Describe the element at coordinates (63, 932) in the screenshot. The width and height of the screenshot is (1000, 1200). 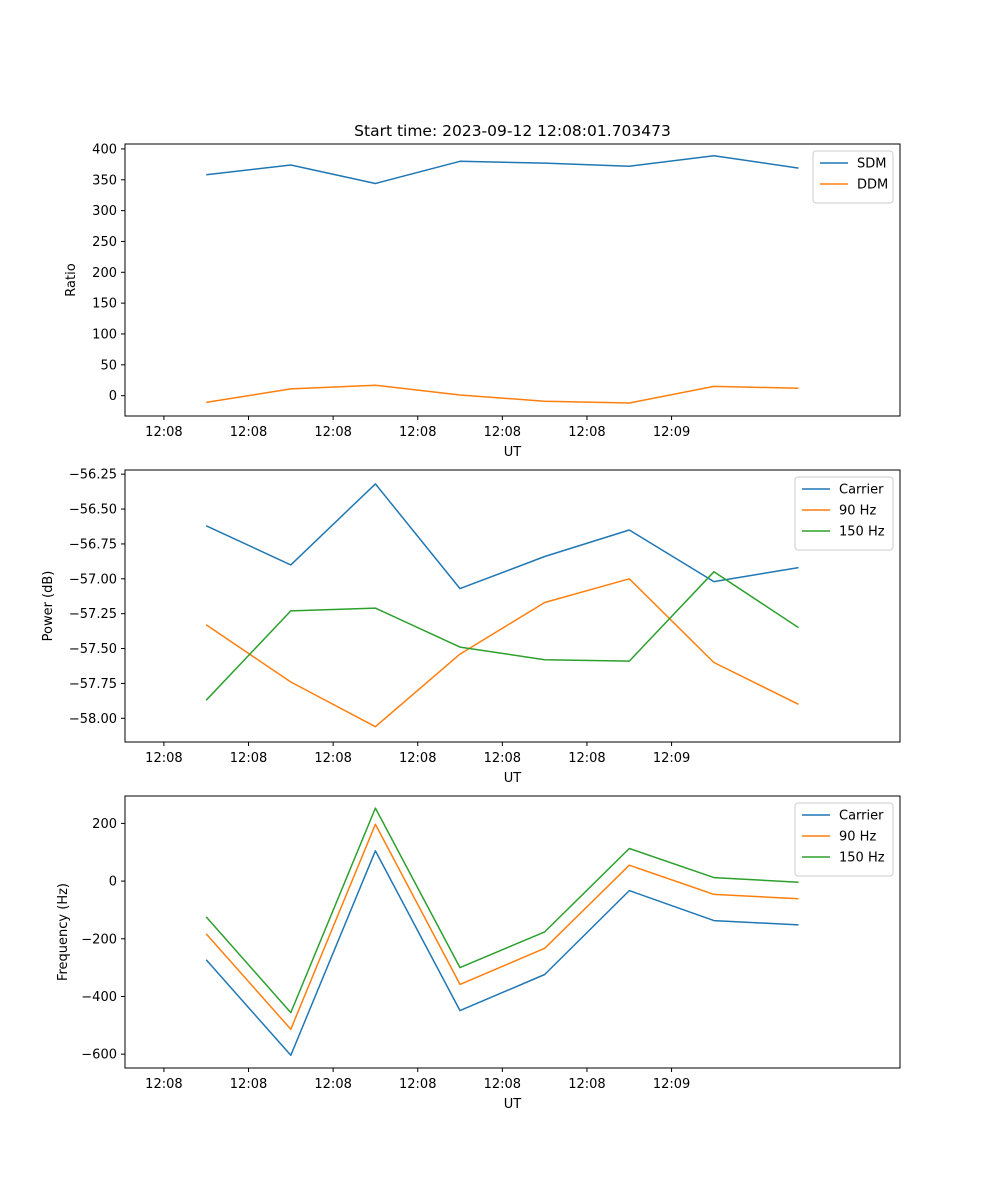
I see `y-axis-label: Frequency (Hz)` at that location.